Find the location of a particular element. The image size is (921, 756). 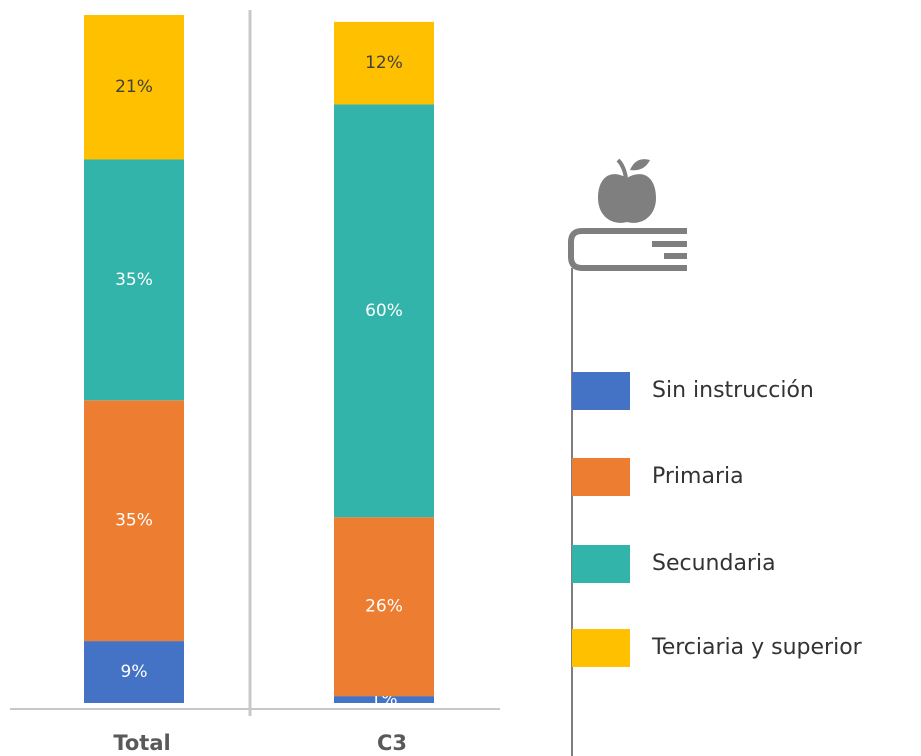

value-label: 26% is located at coordinates (384, 607).